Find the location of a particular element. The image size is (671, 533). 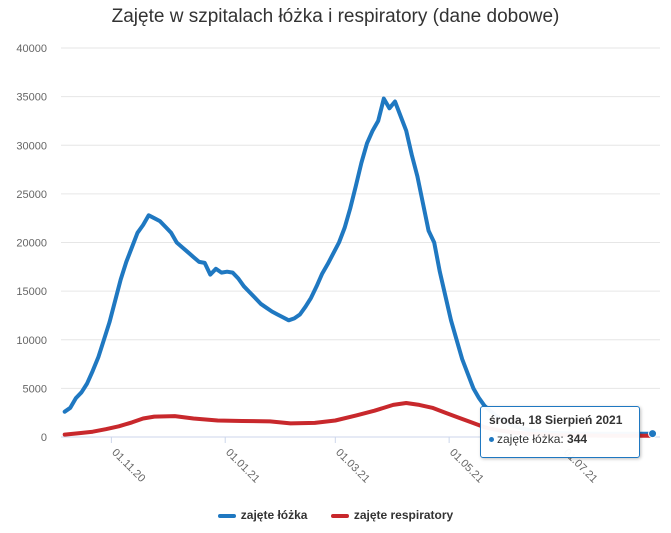

x-tick-label: 01.11.20 is located at coordinates (128, 466).